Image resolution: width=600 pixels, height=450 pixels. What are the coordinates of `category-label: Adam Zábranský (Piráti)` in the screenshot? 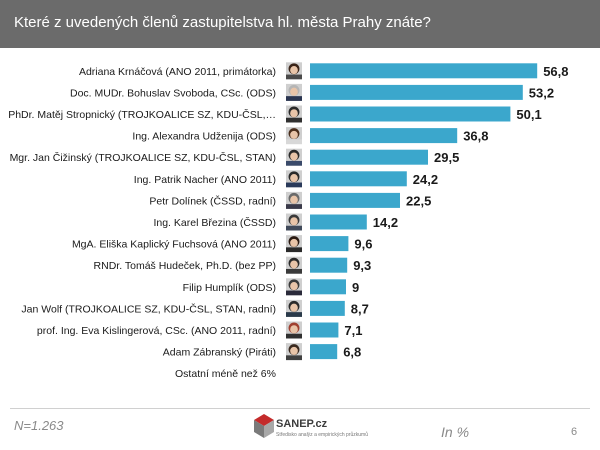 It's located at (219, 353).